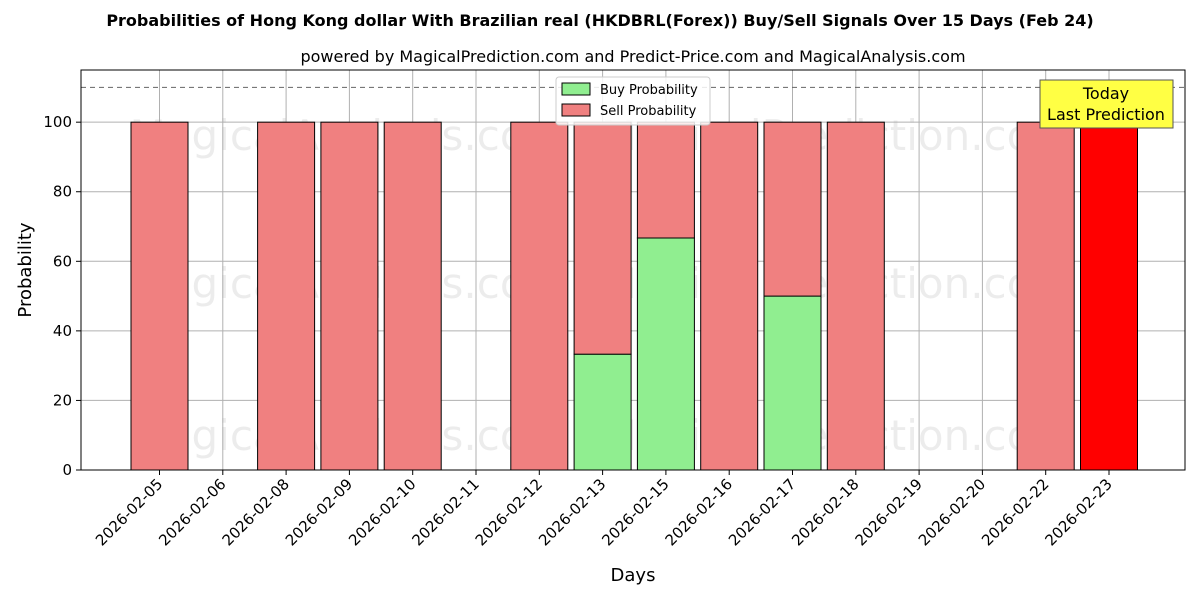 The height and width of the screenshot is (600, 1200). I want to click on legend: Buy Probability Sell Probability, so click(633, 101).